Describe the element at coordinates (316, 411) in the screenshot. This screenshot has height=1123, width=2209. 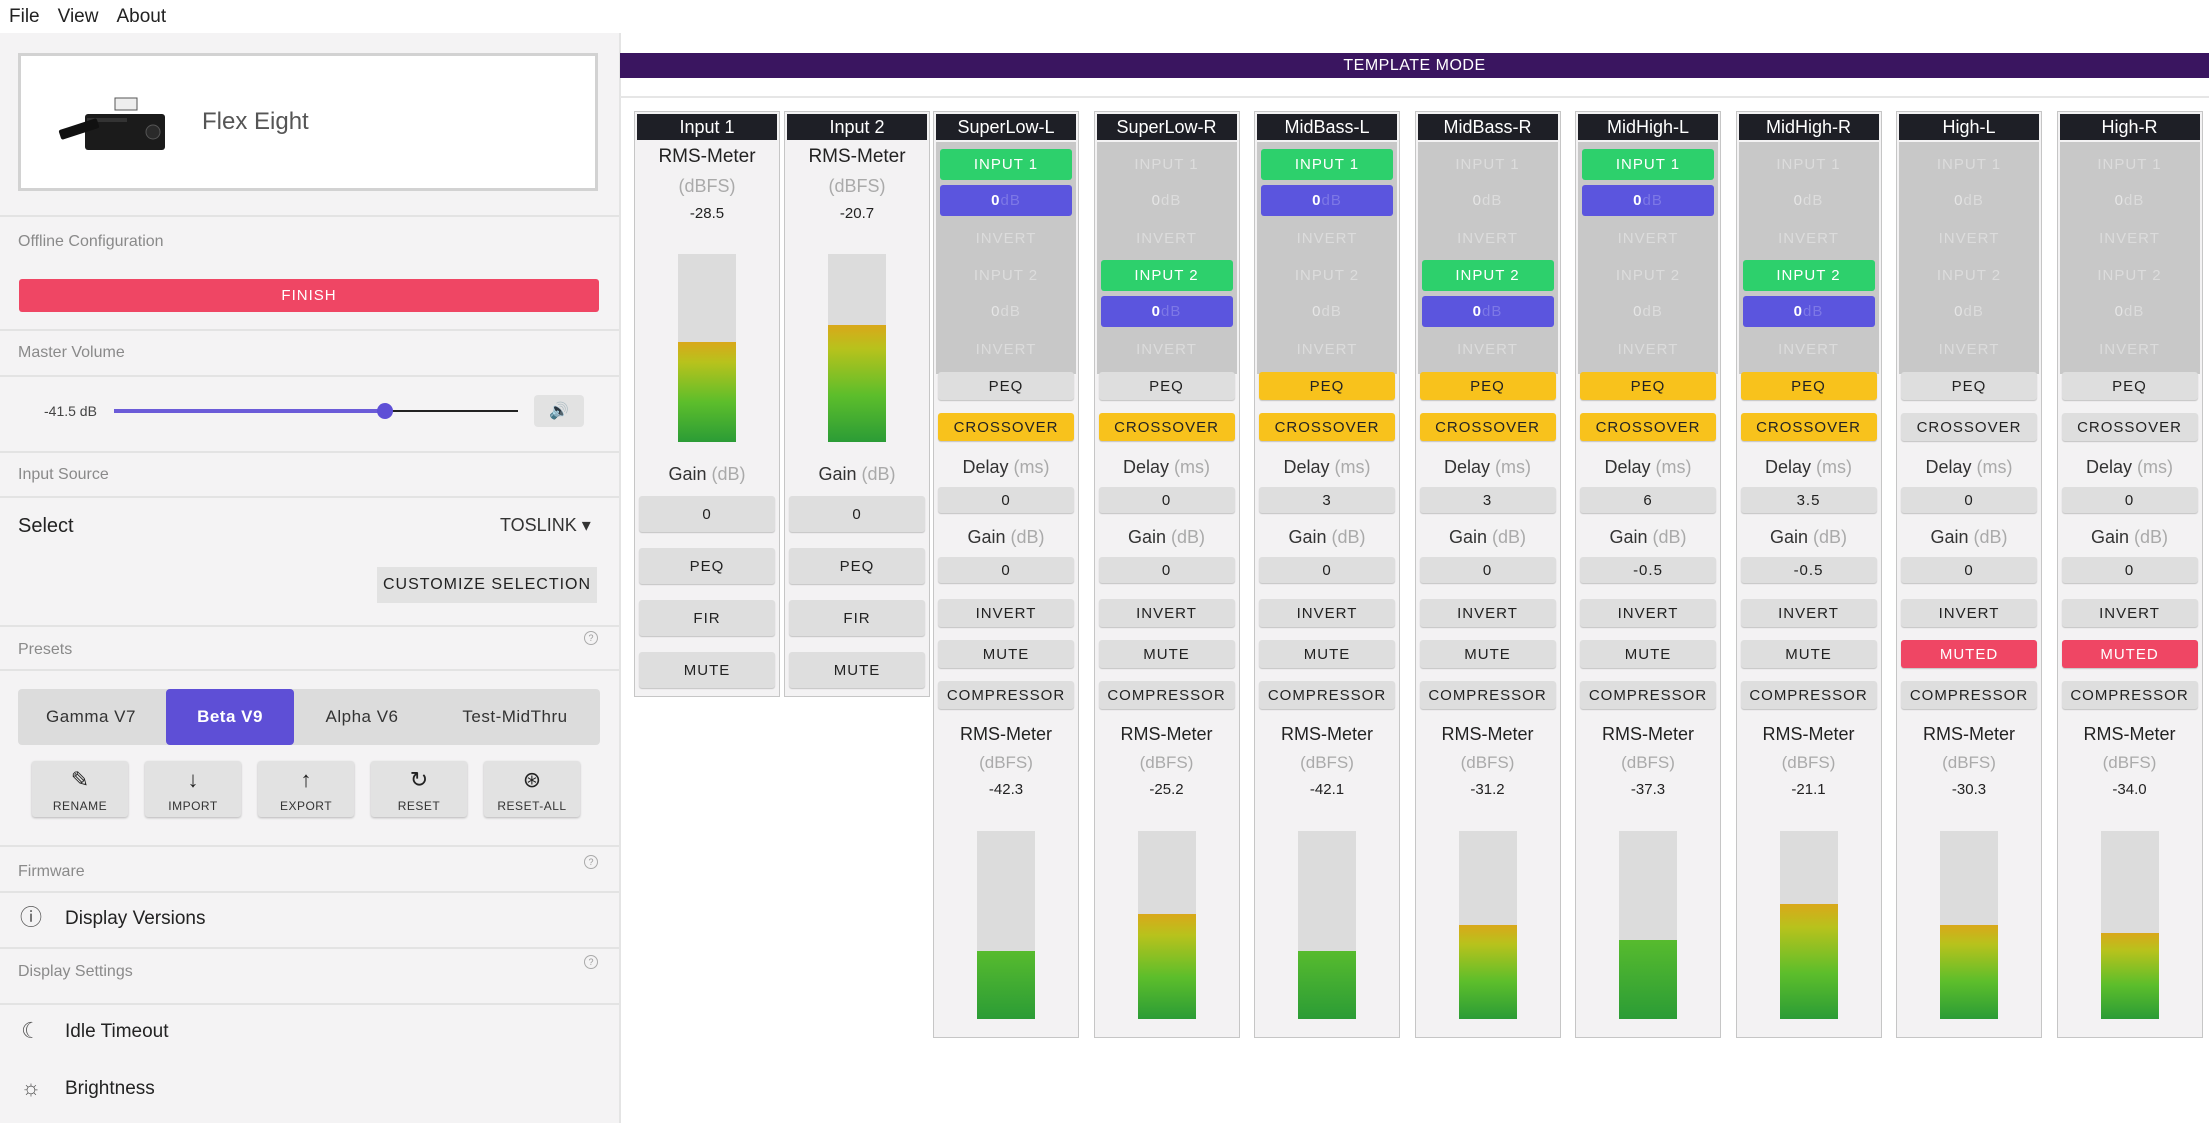
I see `master-volume-slider` at that location.